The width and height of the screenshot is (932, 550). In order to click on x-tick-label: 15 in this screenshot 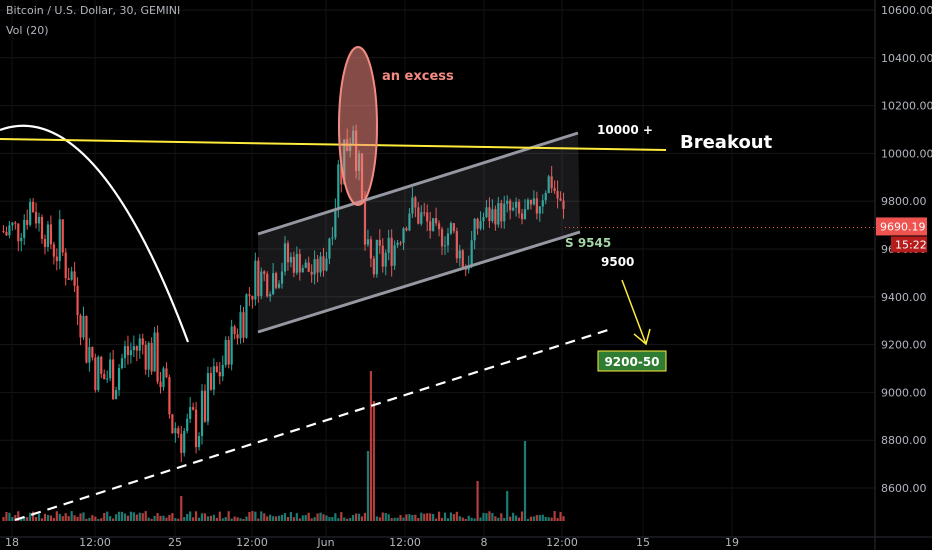, I will do `click(643, 542)`.